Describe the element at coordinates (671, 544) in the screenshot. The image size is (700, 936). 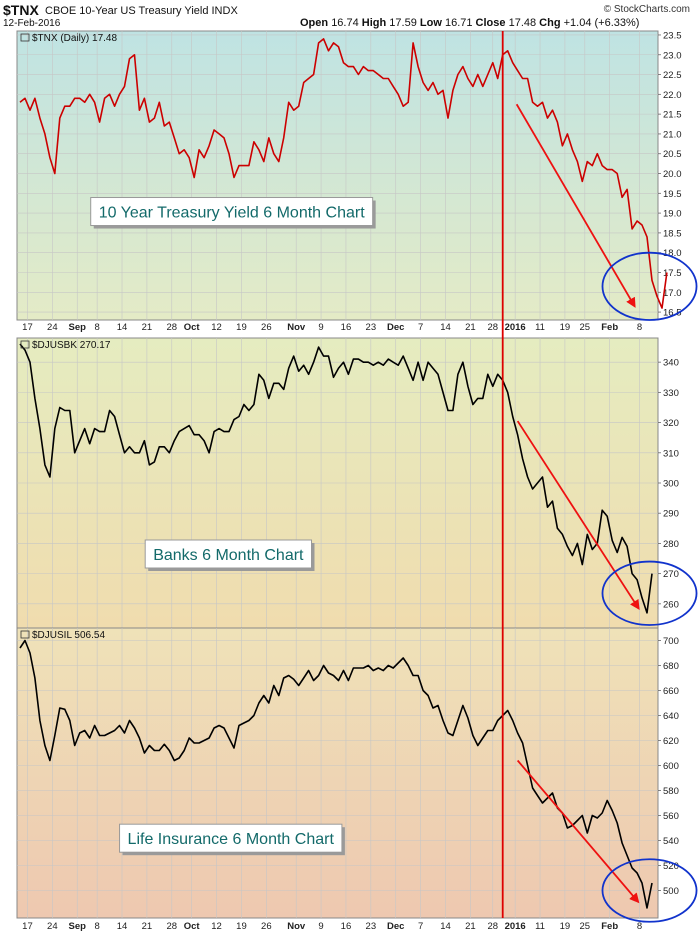
I see `y-tick-label: 280` at that location.